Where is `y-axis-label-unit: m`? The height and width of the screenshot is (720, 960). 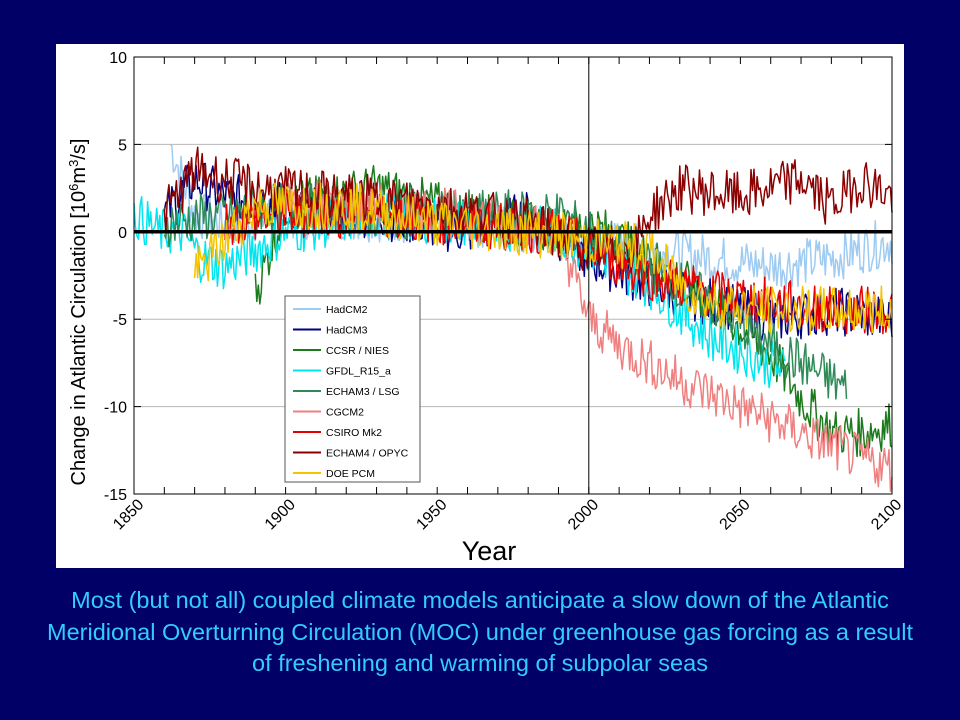 y-axis-label-unit: m is located at coordinates (79, 175).